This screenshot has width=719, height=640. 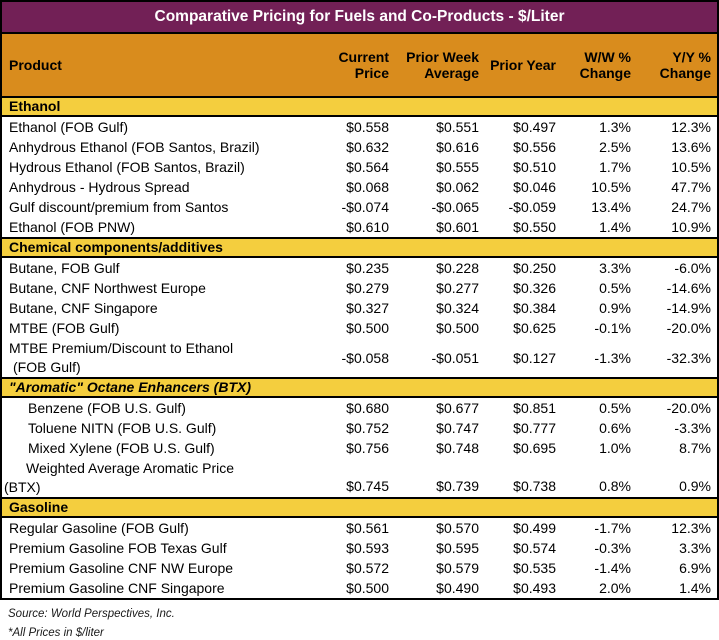 What do you see at coordinates (692, 428) in the screenshot?
I see `yy-change-cell: -3.3%` at bounding box center [692, 428].